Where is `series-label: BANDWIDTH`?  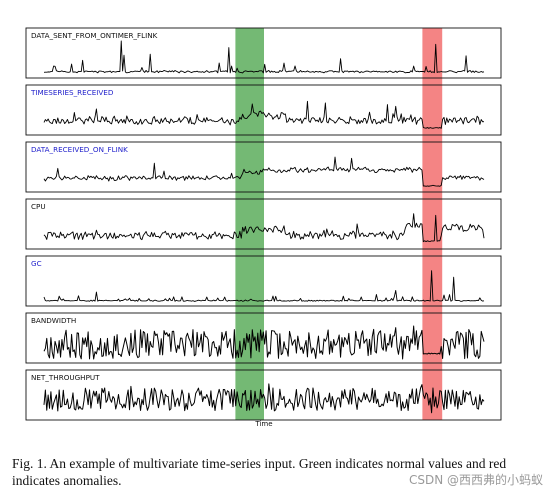
series-label: BANDWIDTH is located at coordinates (53, 320).